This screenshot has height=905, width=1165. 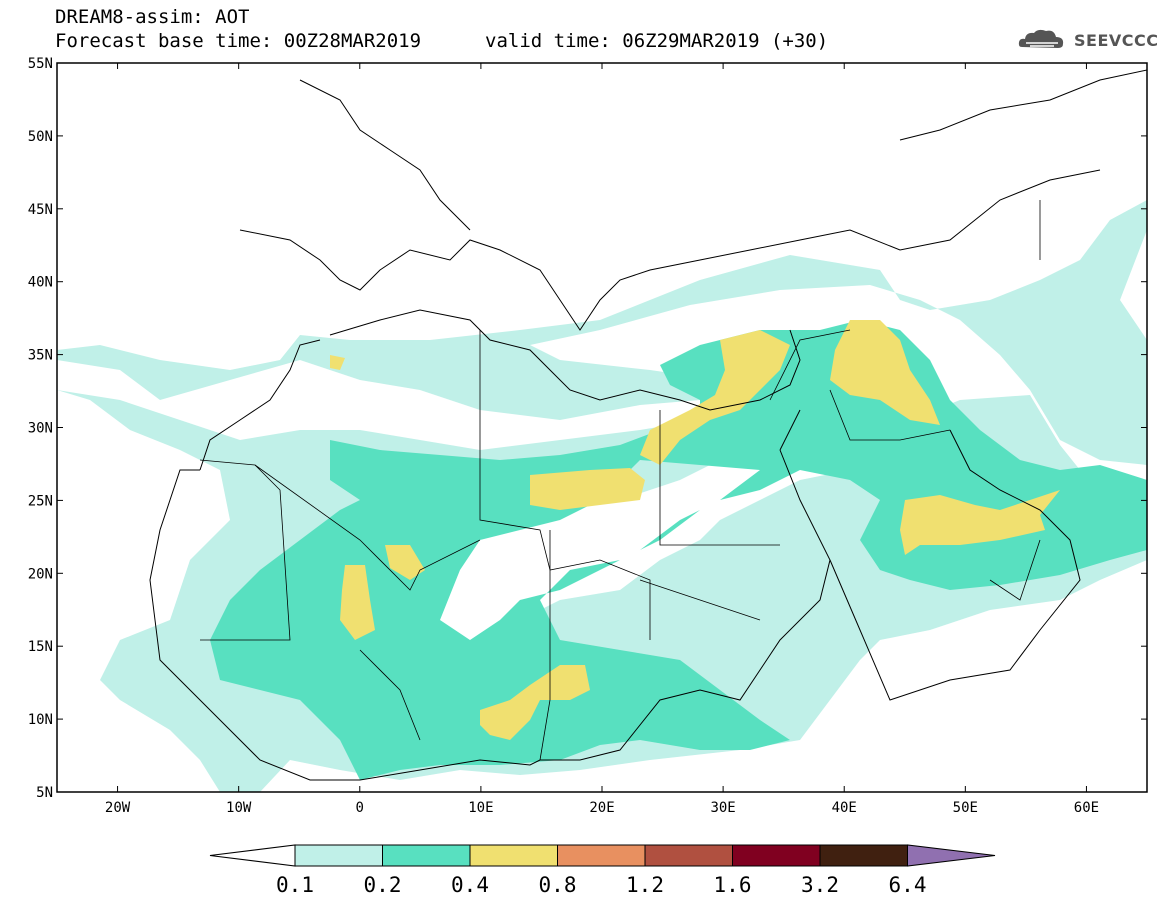 What do you see at coordinates (602, 870) in the screenshot?
I see `colorbar: 0.1 0.2 0.4 0.8 1.2 1.6 3.2 6.4` at bounding box center [602, 870].